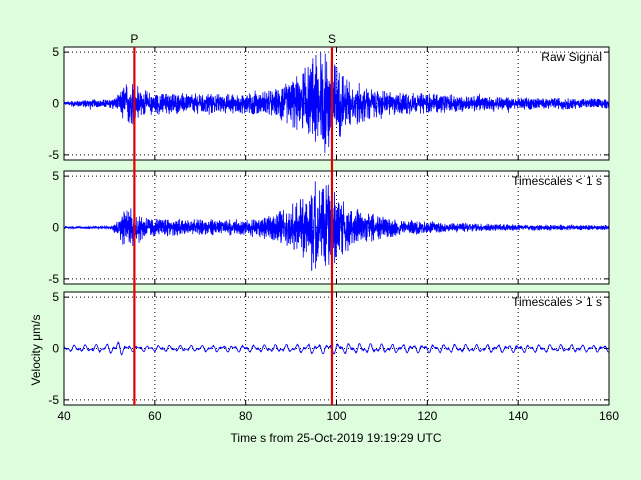  Describe the element at coordinates (134, 39) in the screenshot. I see `phase-label-p: P` at that location.